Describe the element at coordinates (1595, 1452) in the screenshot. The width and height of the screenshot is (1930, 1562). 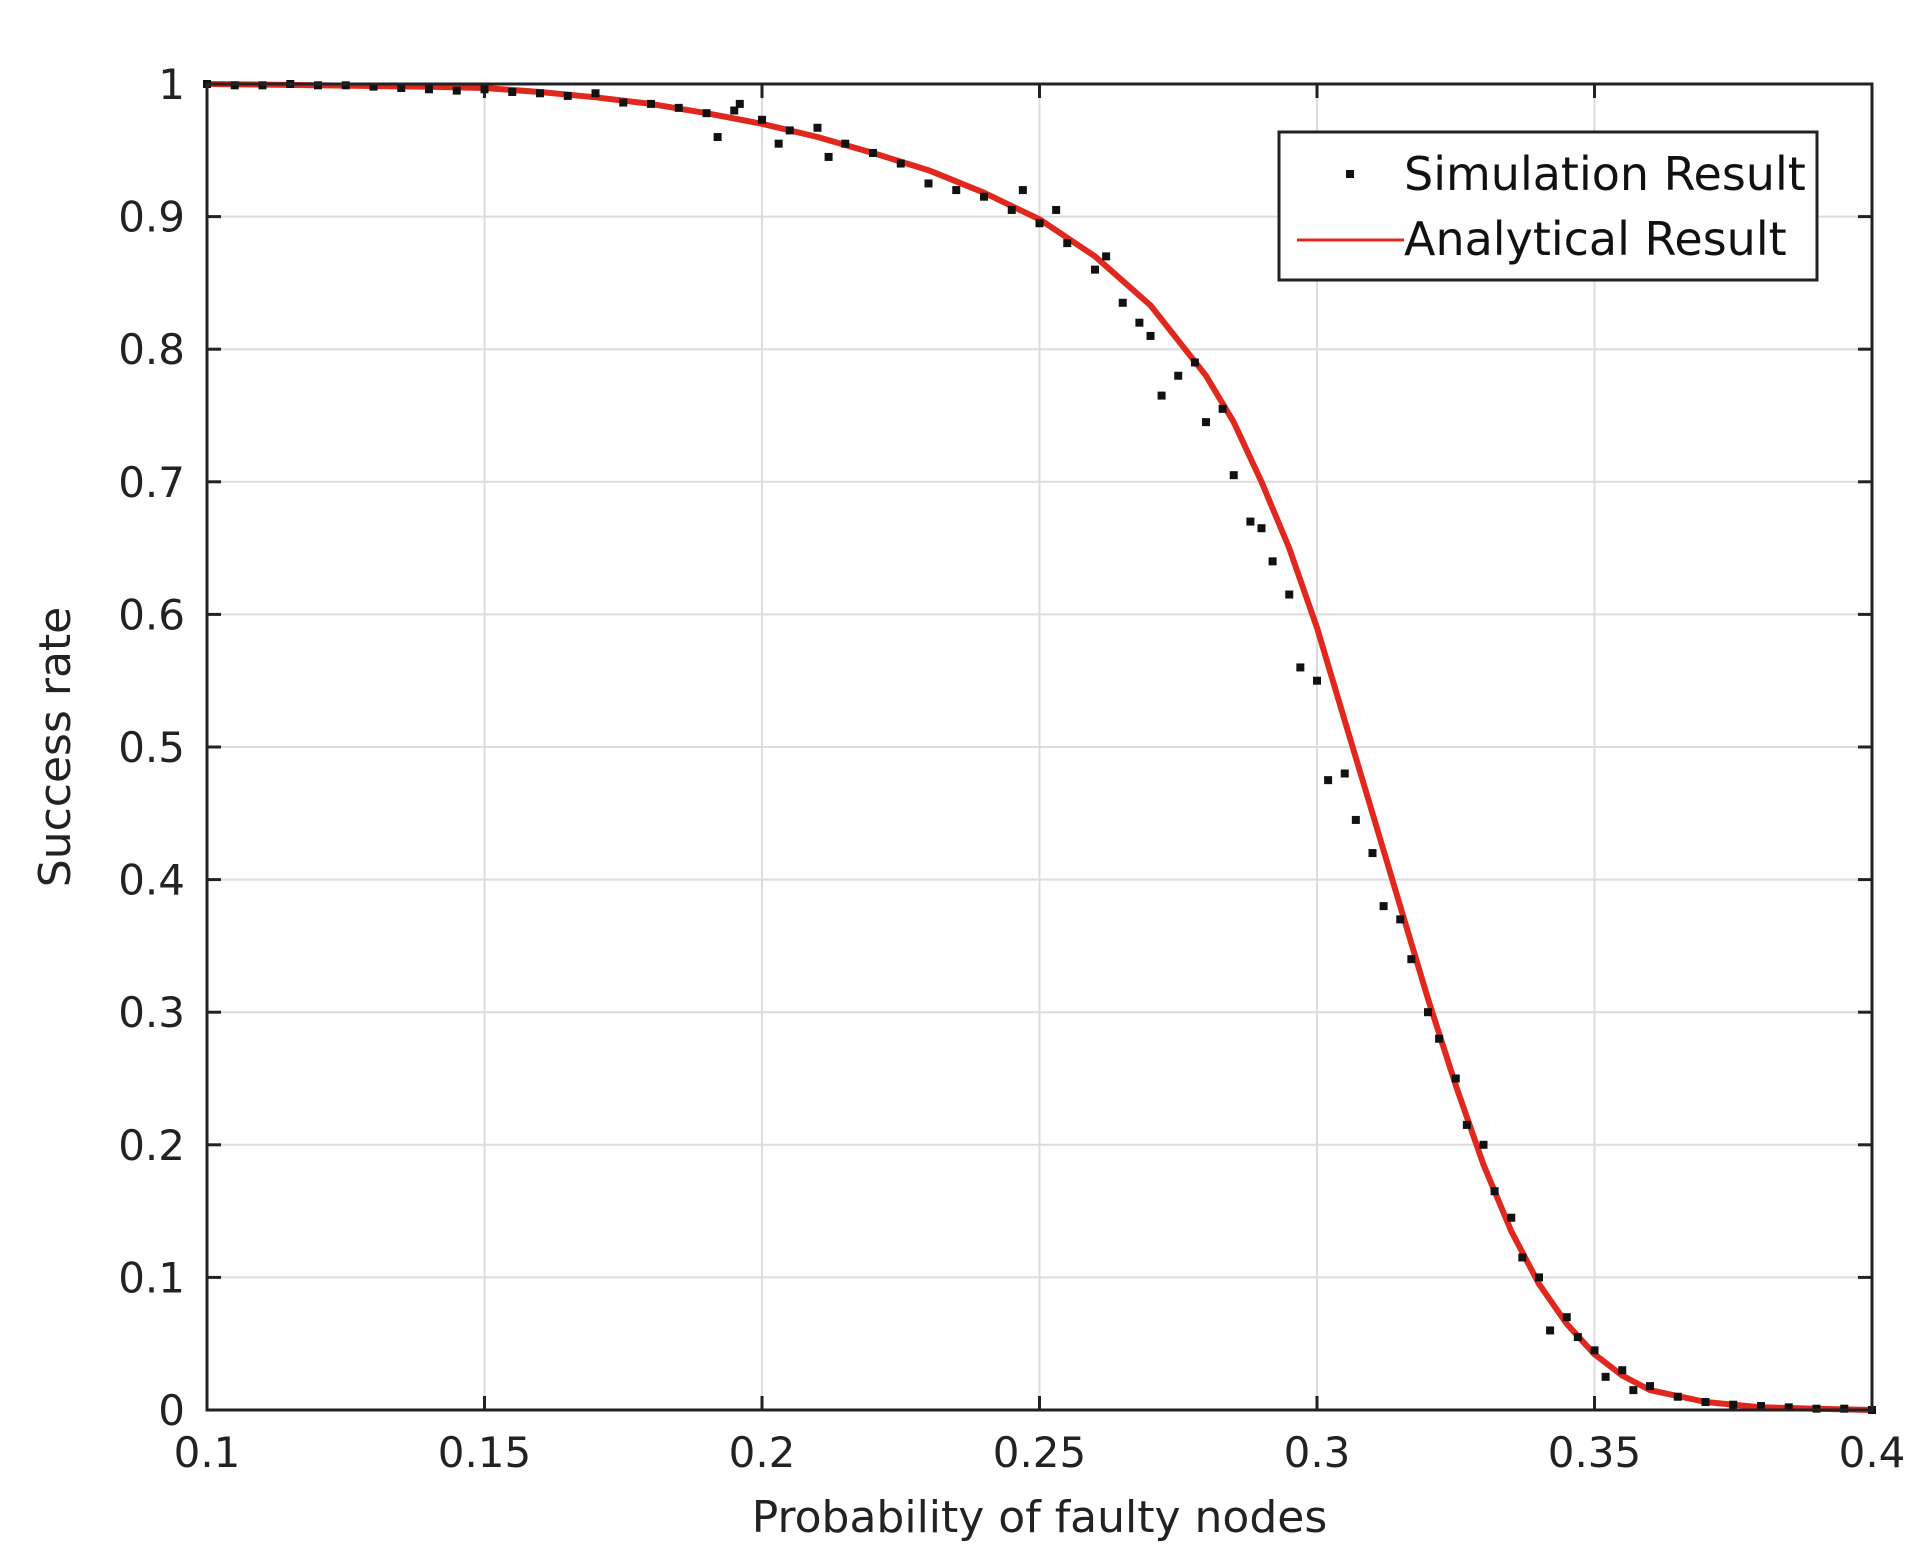
I see `x-tick-label: 0.35` at that location.